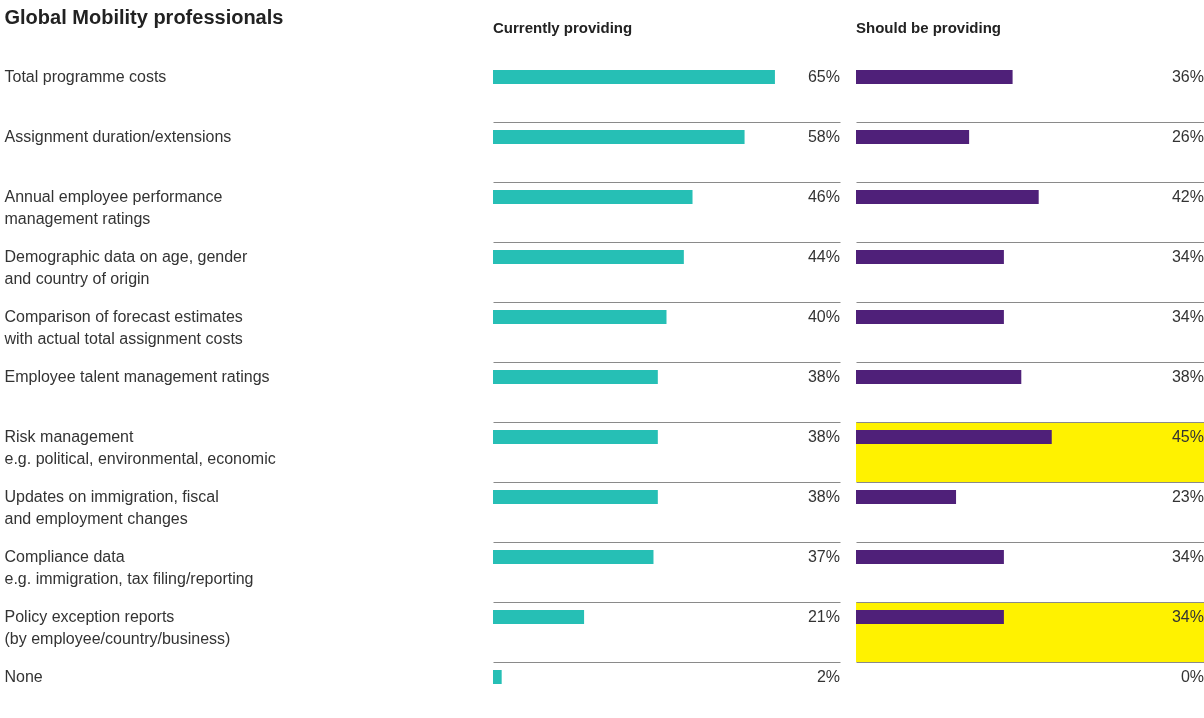 The image size is (1204, 718). What do you see at coordinates (823, 256) in the screenshot?
I see `data-label: 44%` at bounding box center [823, 256].